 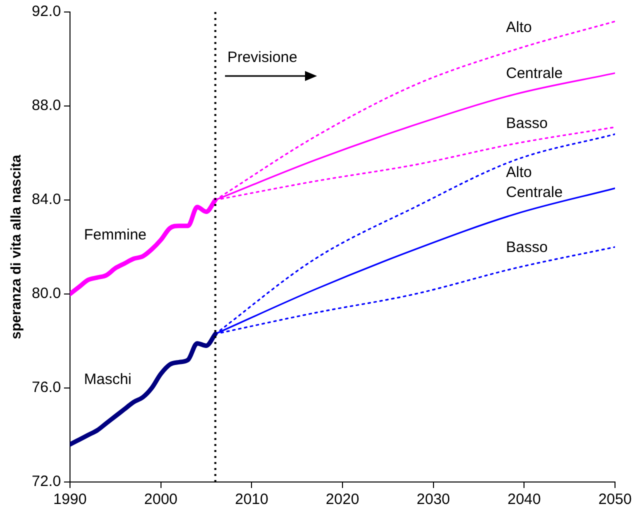 I want to click on x-tick-label: 2010, so click(x=251, y=499).